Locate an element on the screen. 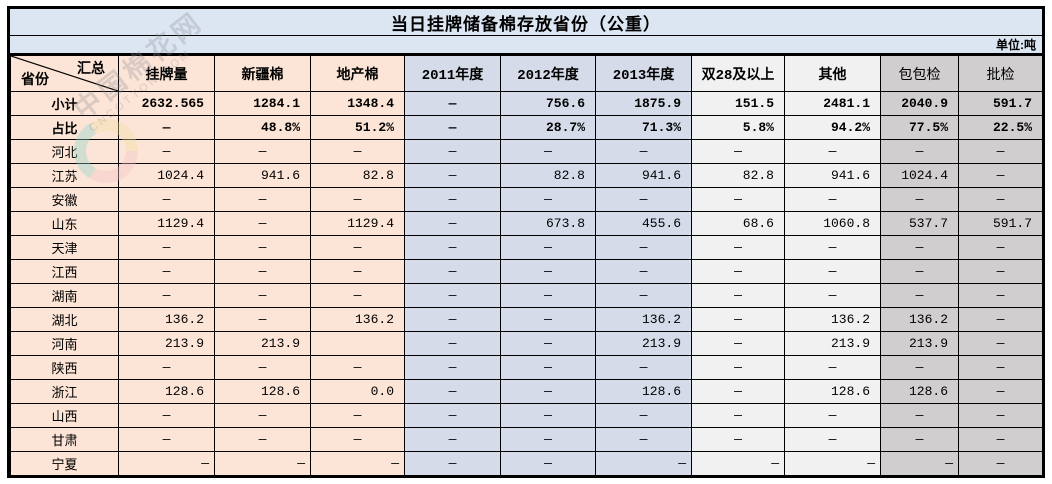  row-label: 湖北 is located at coordinates (64, 319).